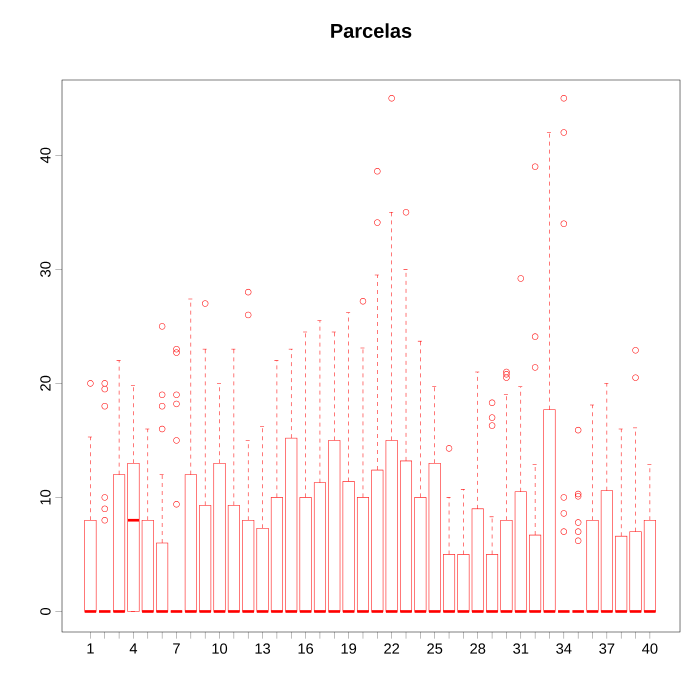 This screenshot has width=684, height=683. I want to click on y-tick-label: 40, so click(45, 156).